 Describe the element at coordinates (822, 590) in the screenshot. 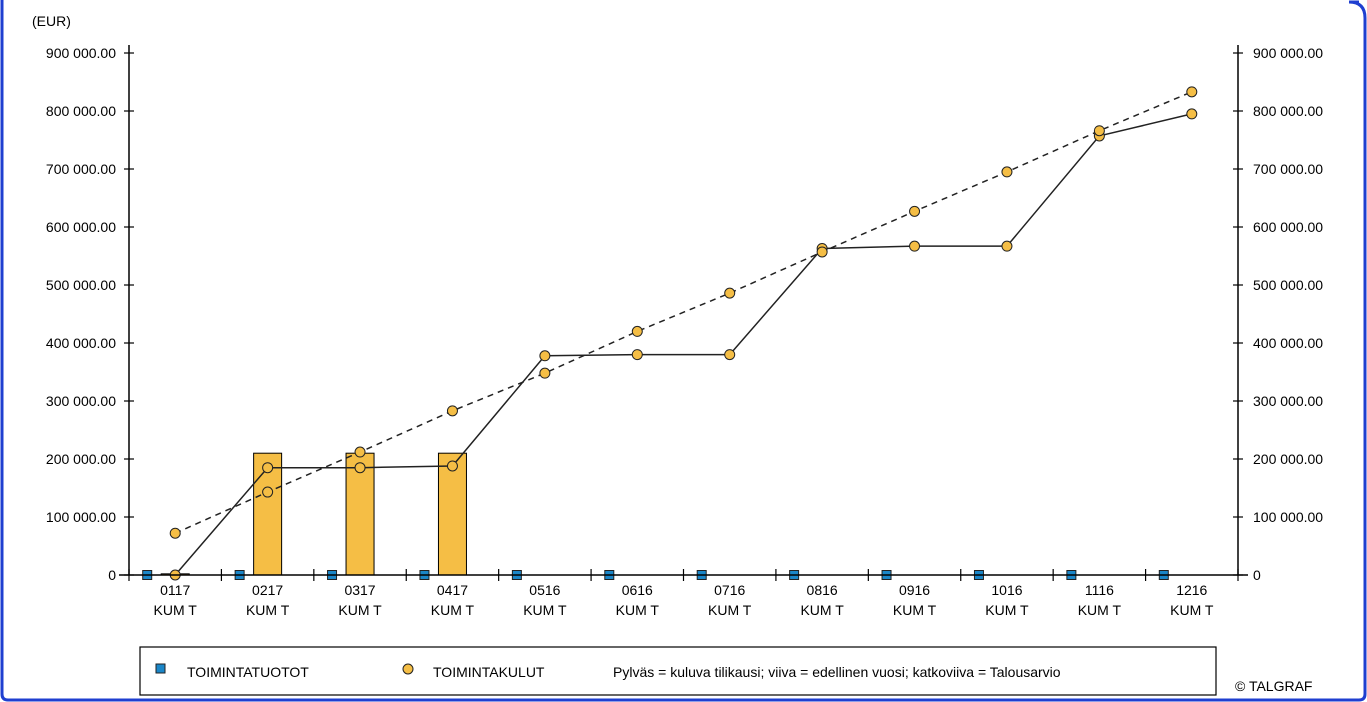

I see `x-category-label-line1: 0816` at that location.